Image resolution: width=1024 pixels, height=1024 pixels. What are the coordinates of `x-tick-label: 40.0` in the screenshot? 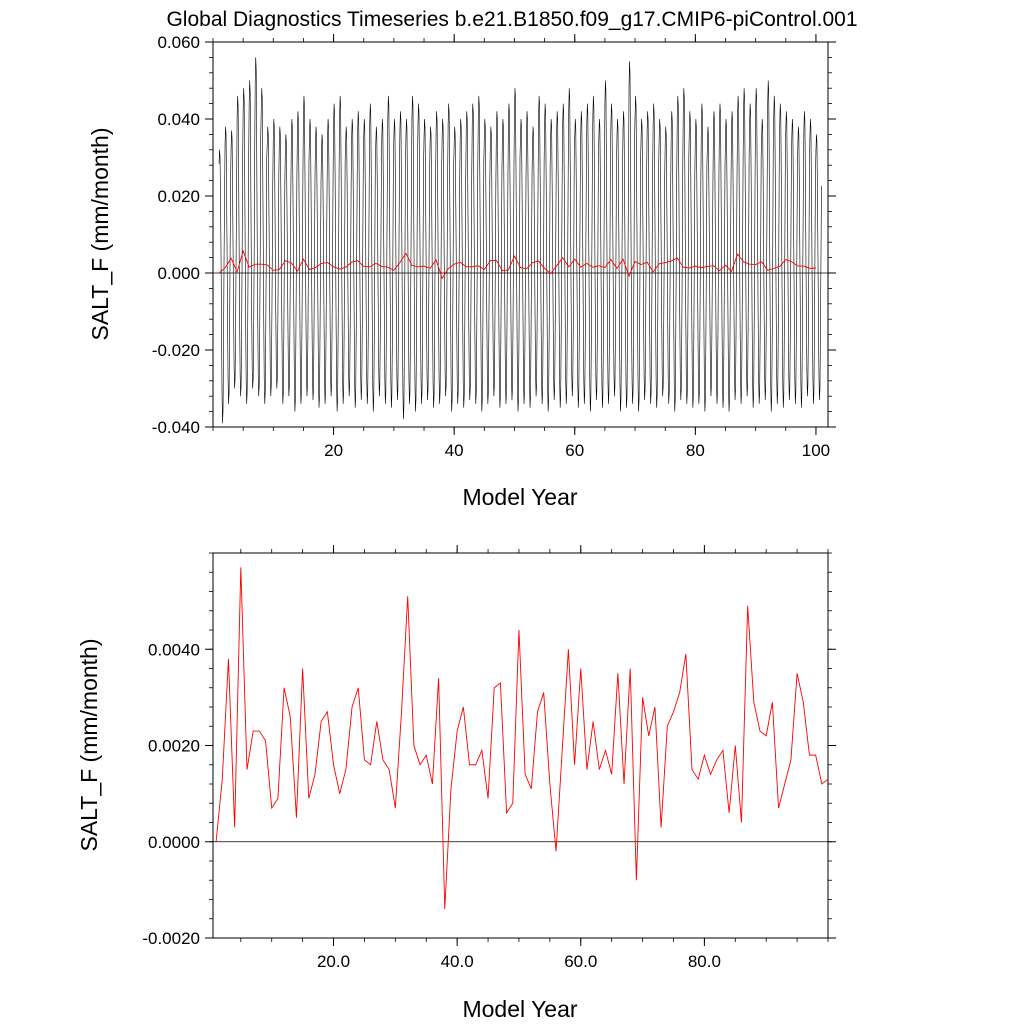 It's located at (457, 961).